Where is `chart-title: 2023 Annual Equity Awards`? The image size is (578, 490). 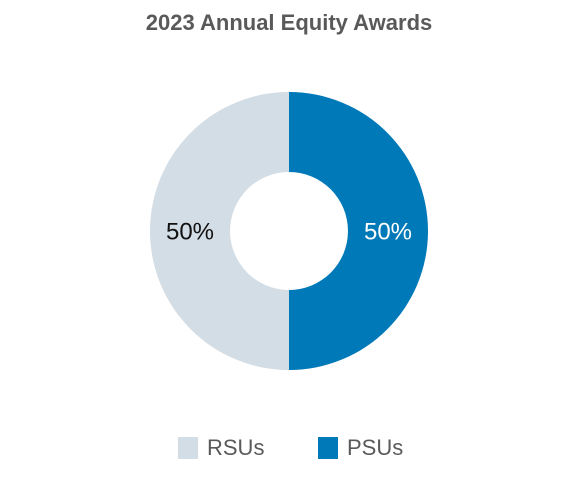
chart-title: 2023 Annual Equity Awards is located at coordinates (289, 22).